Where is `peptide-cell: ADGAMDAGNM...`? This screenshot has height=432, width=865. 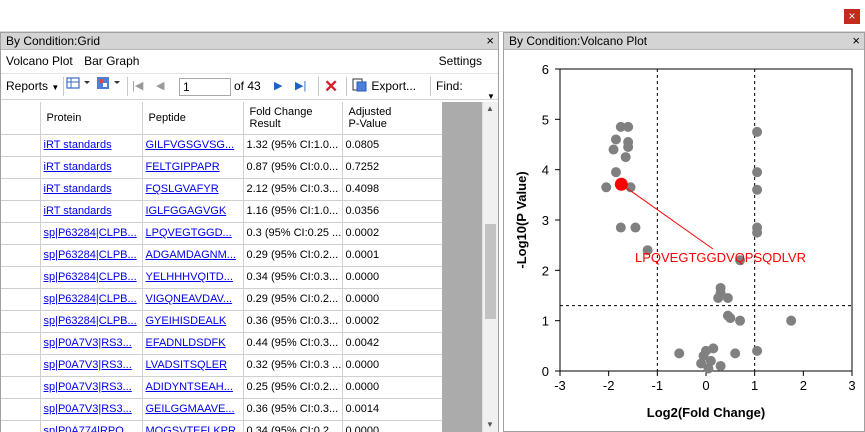
peptide-cell: ADGAMDAGNM... is located at coordinates (193, 255).